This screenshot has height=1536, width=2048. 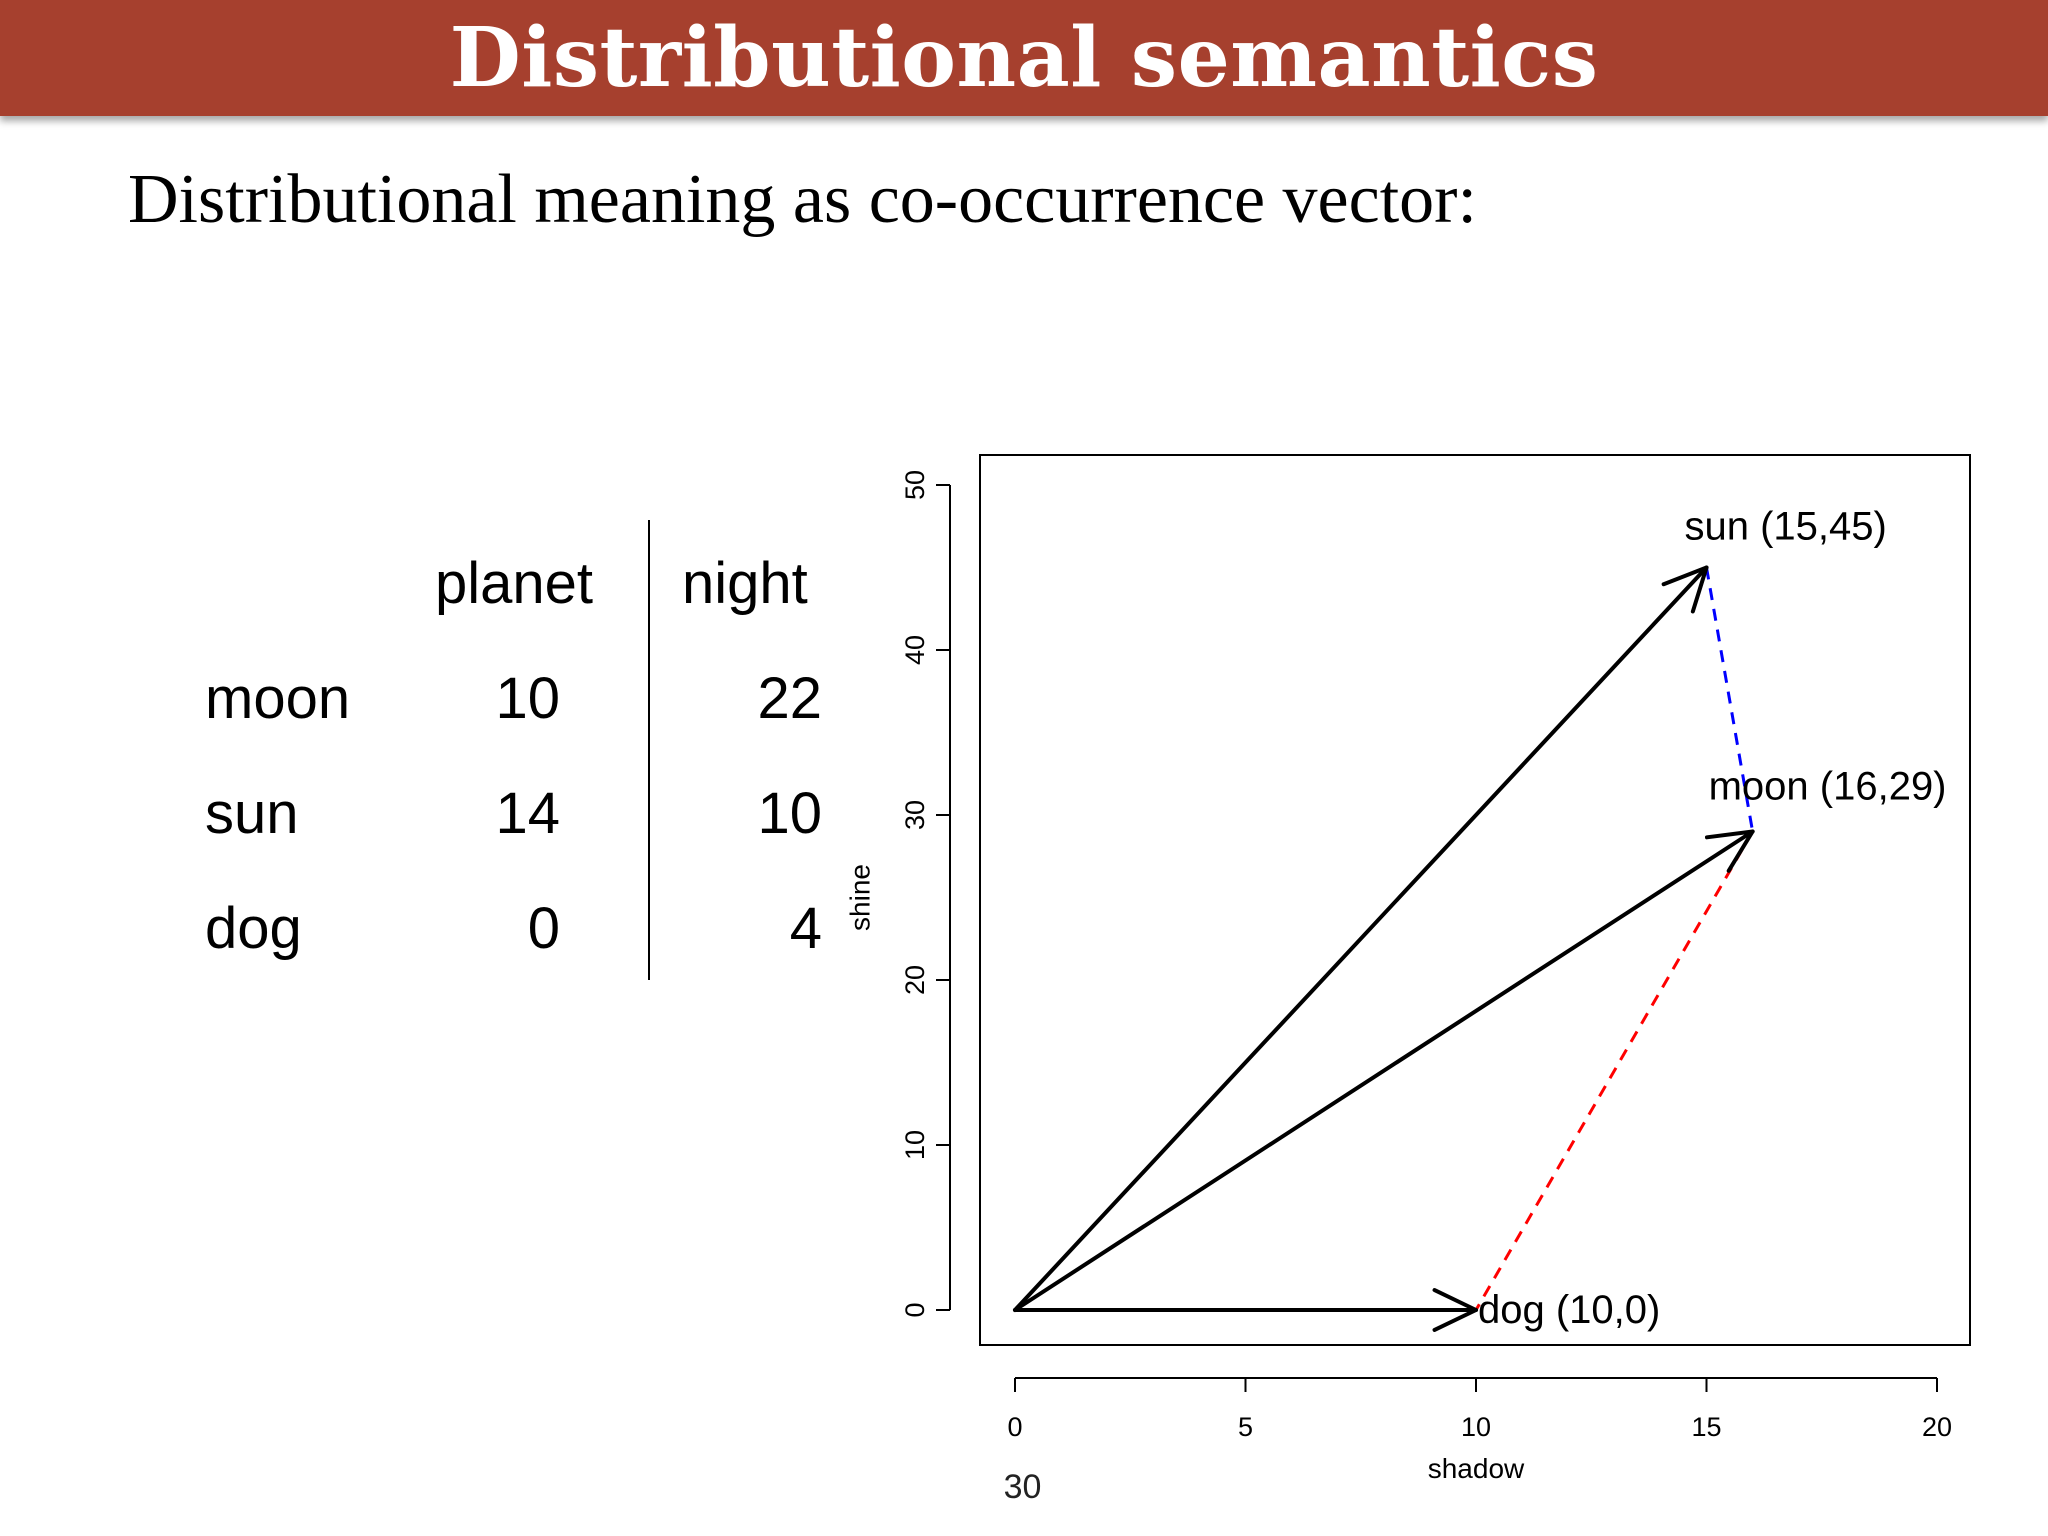 I want to click on y-tick-label: 50, so click(x=915, y=485).